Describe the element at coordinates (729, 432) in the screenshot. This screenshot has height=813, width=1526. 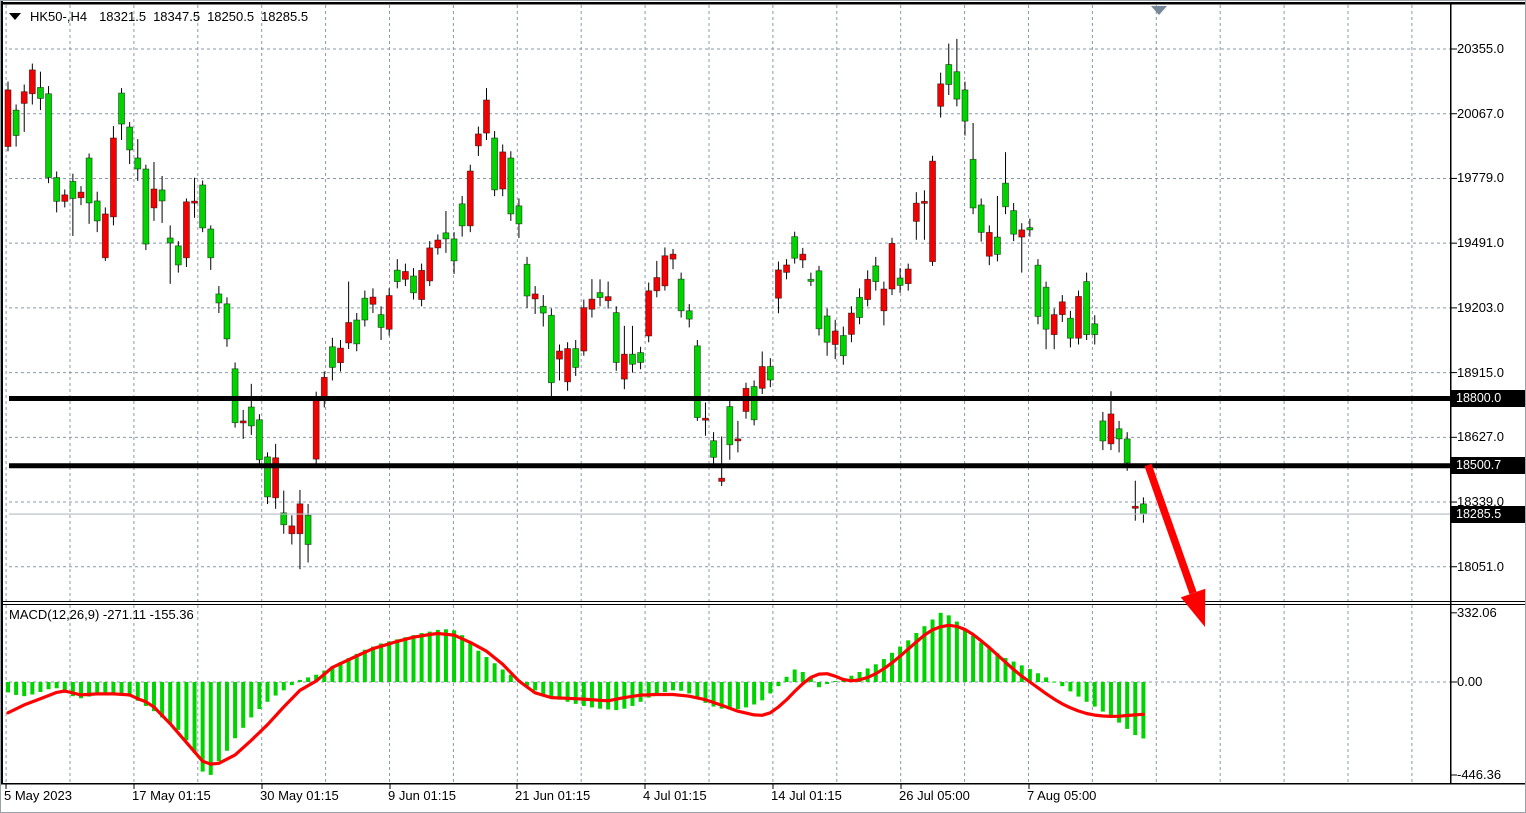
I see `support-level-lines` at that location.